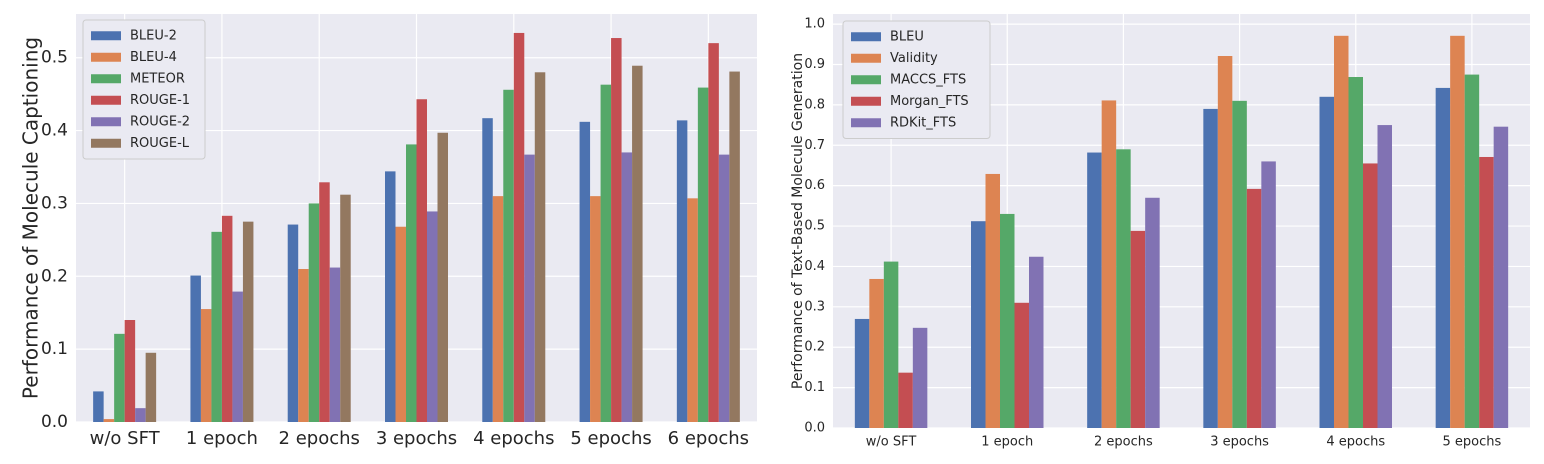  I want to click on legend-label: BLEU-2, so click(153, 35).